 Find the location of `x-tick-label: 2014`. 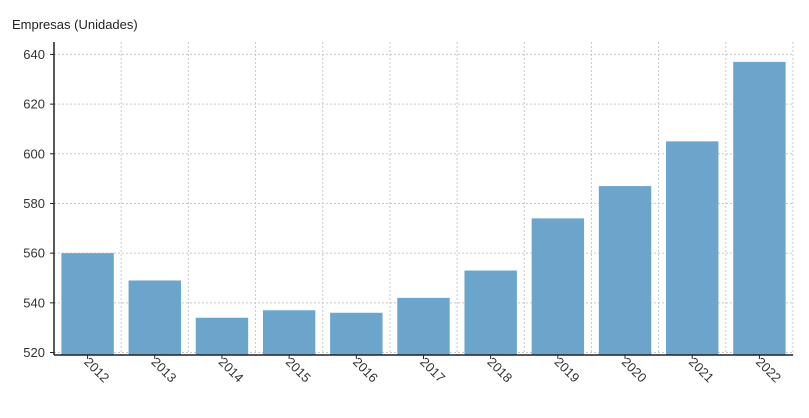

x-tick-label: 2014 is located at coordinates (231, 369).